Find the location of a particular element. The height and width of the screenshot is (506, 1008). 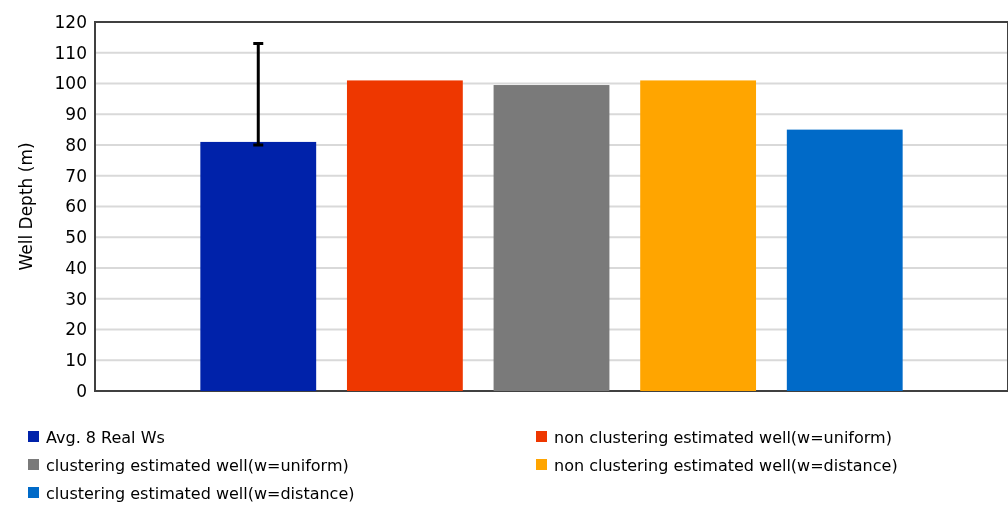

y-tick-label: 40 is located at coordinates (76, 267).